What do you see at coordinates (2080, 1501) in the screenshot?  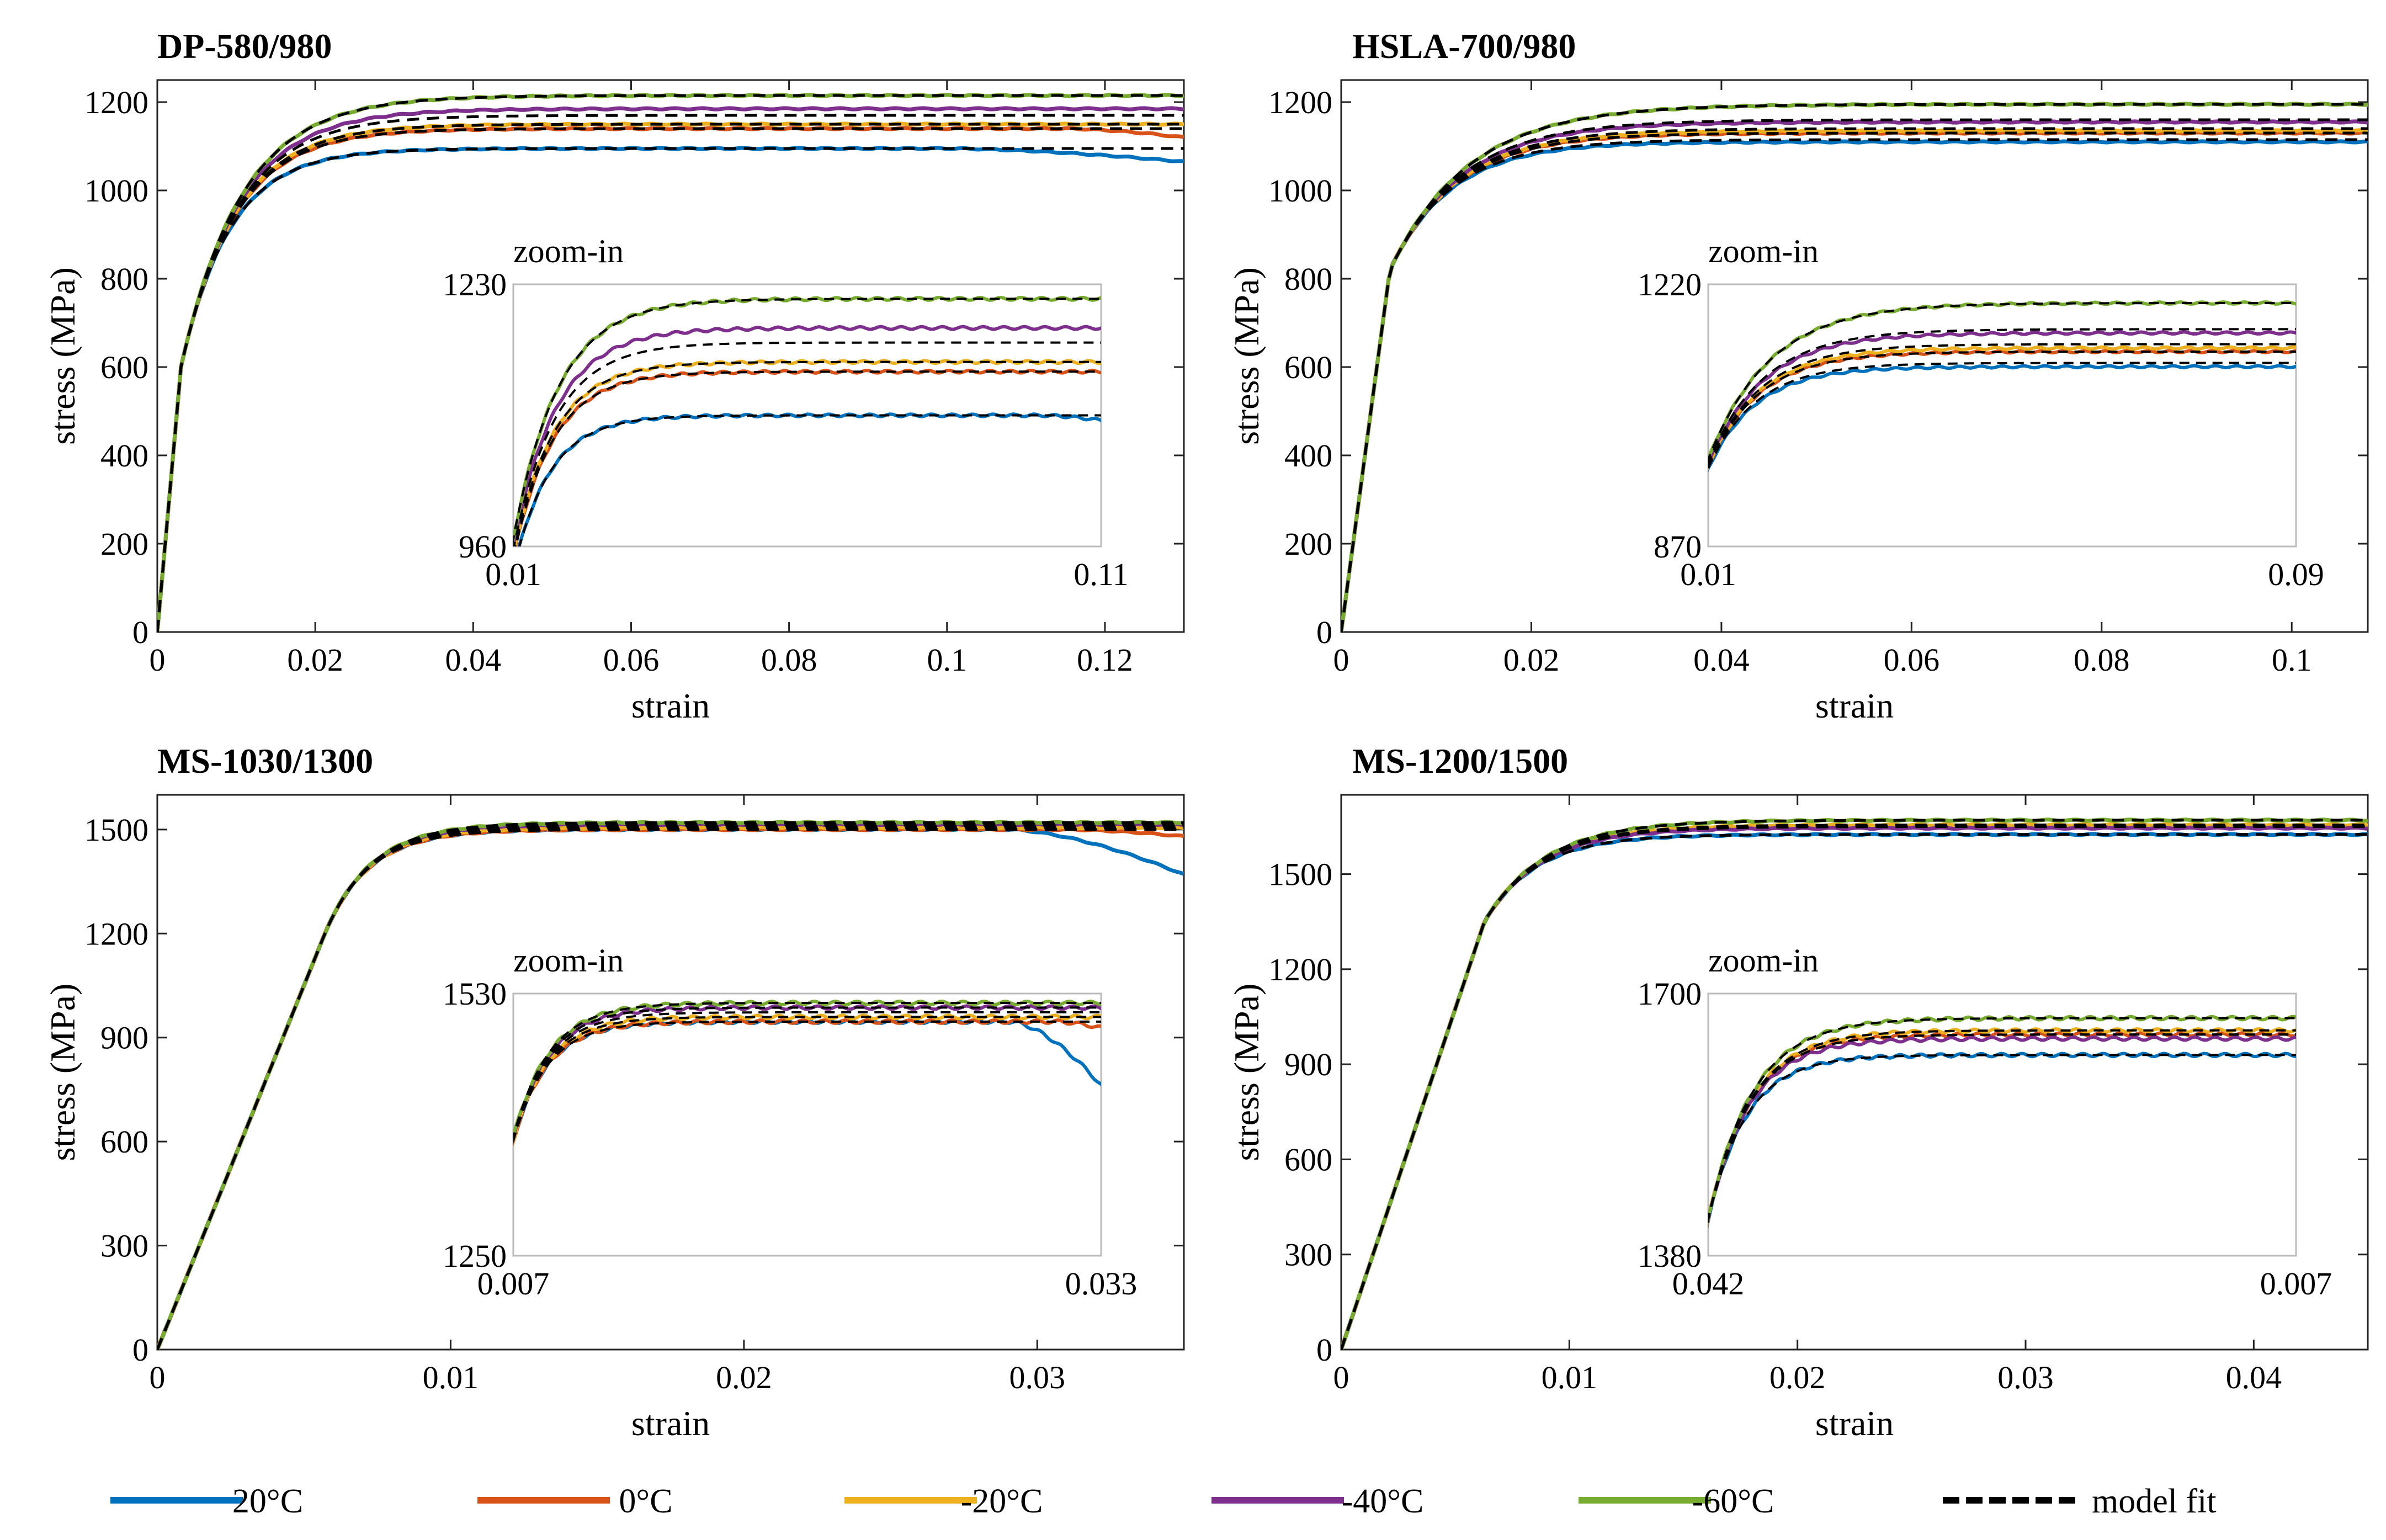 I see `legend-item: model fit` at bounding box center [2080, 1501].